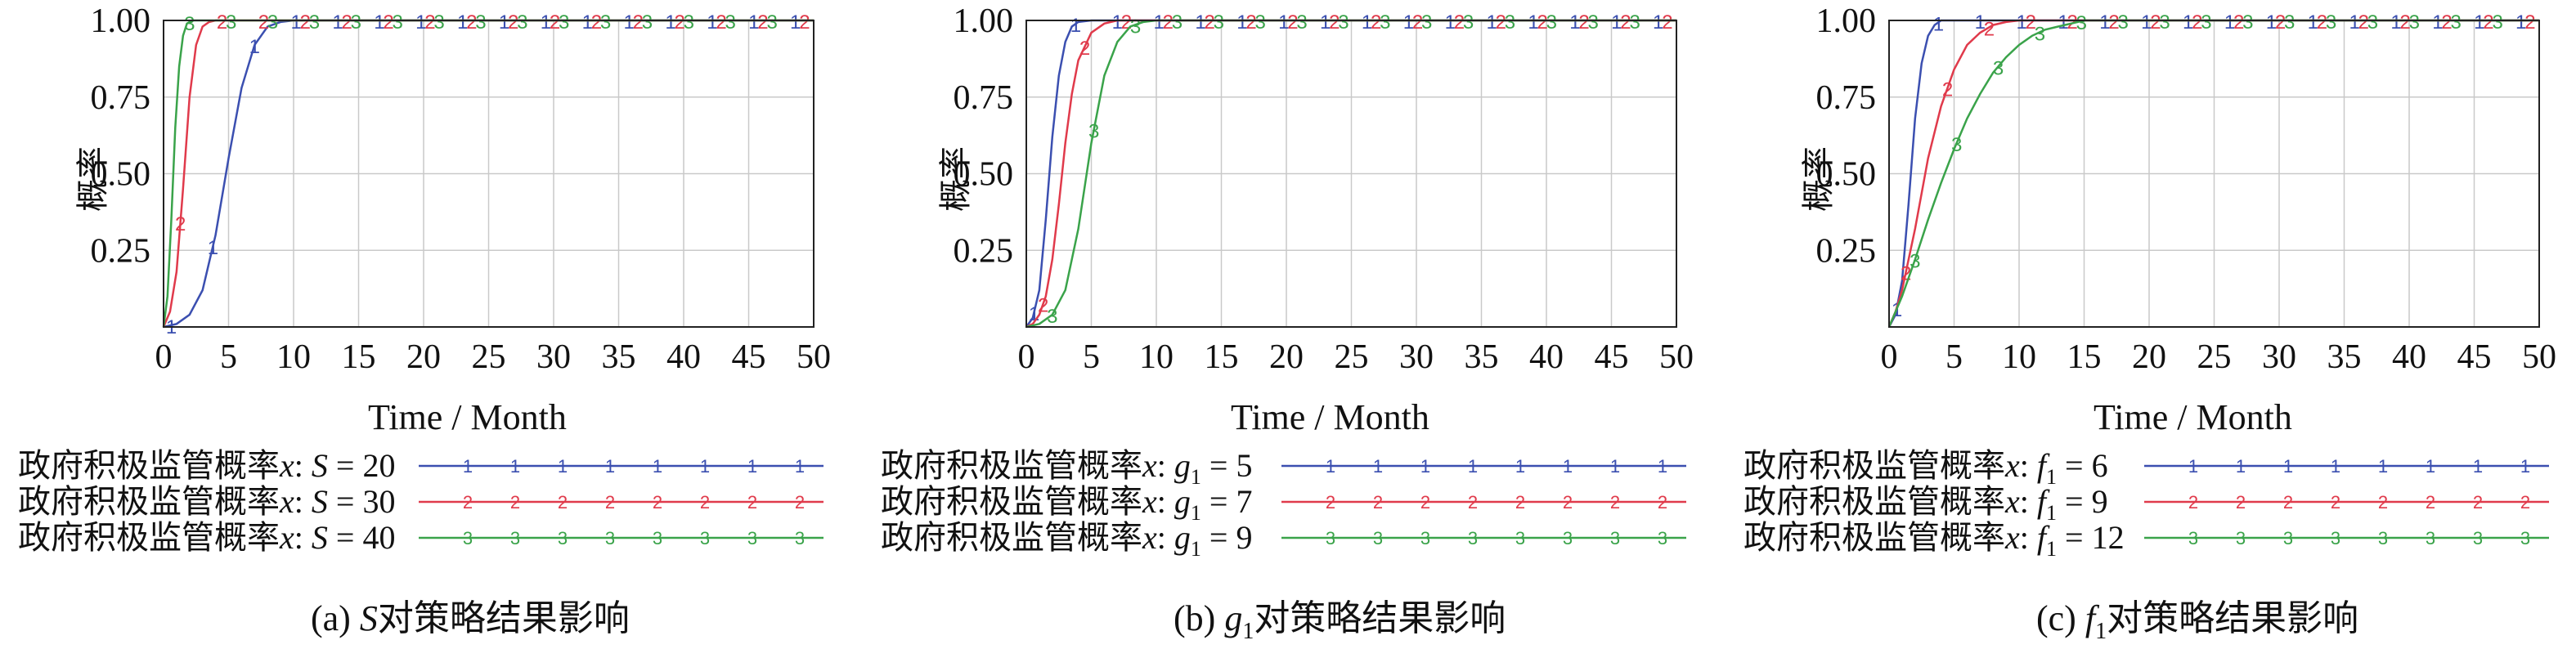  Describe the element at coordinates (164, 357) in the screenshot. I see `x-tick-label: 0` at that location.